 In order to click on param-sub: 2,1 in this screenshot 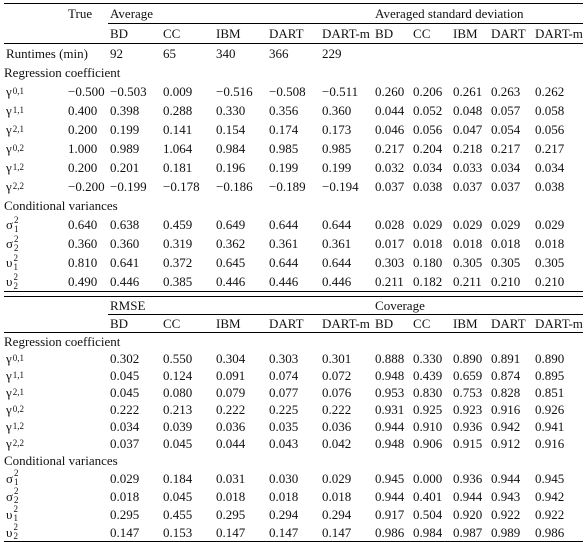, I will do `click(18, 129)`.